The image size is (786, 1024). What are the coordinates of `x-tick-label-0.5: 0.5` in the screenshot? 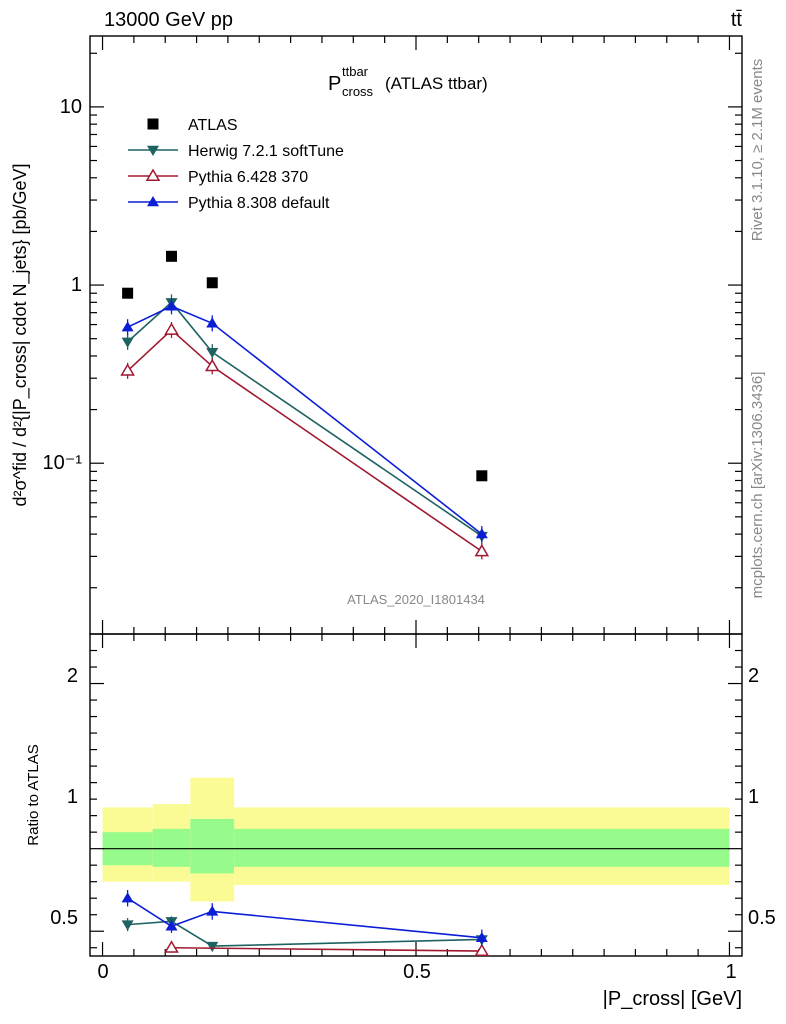 It's located at (417, 972).